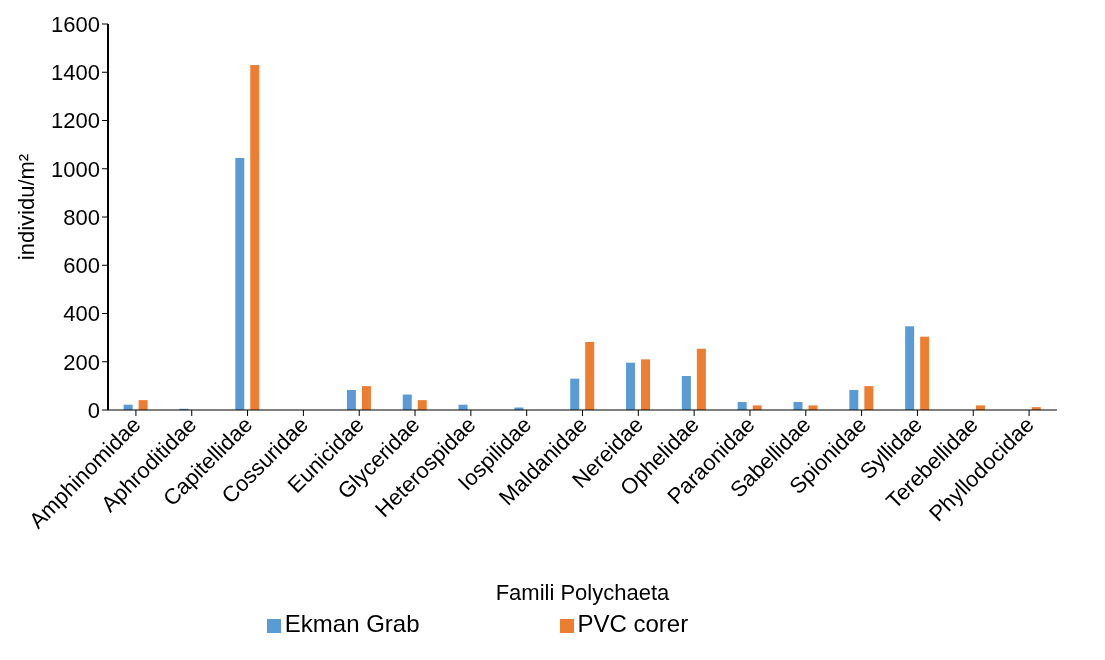  I want to click on y-tick-label: 1200, so click(75, 121).